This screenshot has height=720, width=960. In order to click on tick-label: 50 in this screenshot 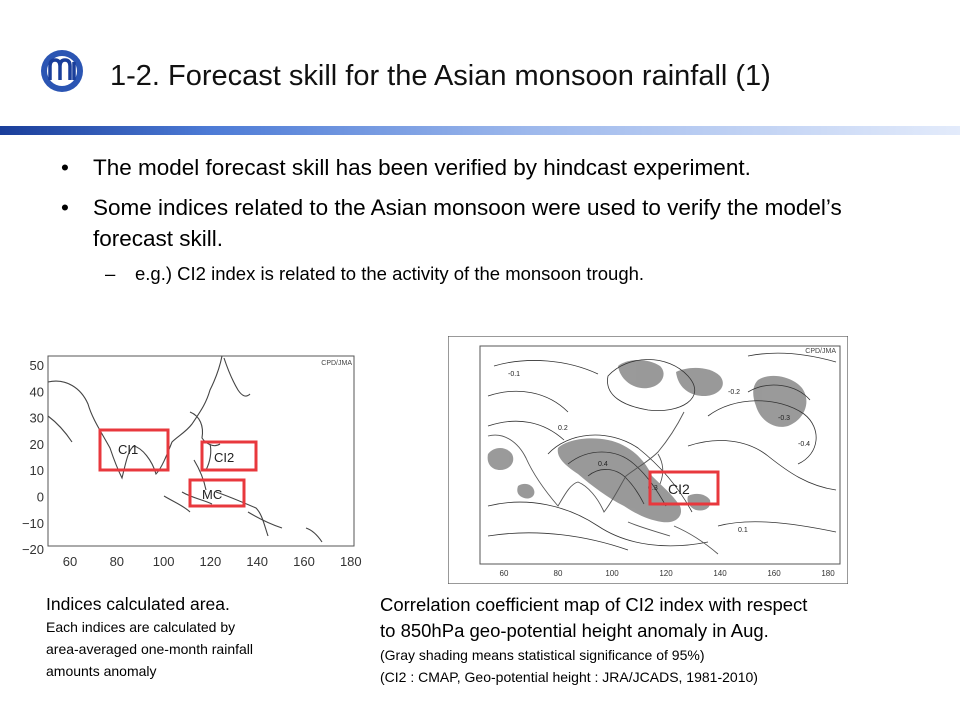, I will do `click(37, 365)`.